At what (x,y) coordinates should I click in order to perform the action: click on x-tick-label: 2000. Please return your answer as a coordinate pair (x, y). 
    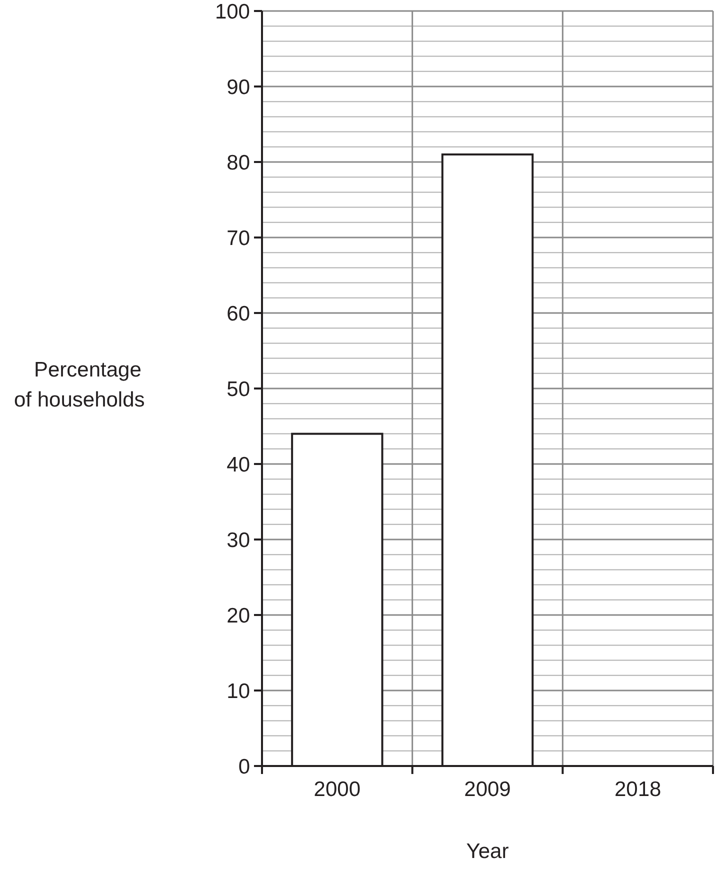
    Looking at the image, I should click on (337, 789).